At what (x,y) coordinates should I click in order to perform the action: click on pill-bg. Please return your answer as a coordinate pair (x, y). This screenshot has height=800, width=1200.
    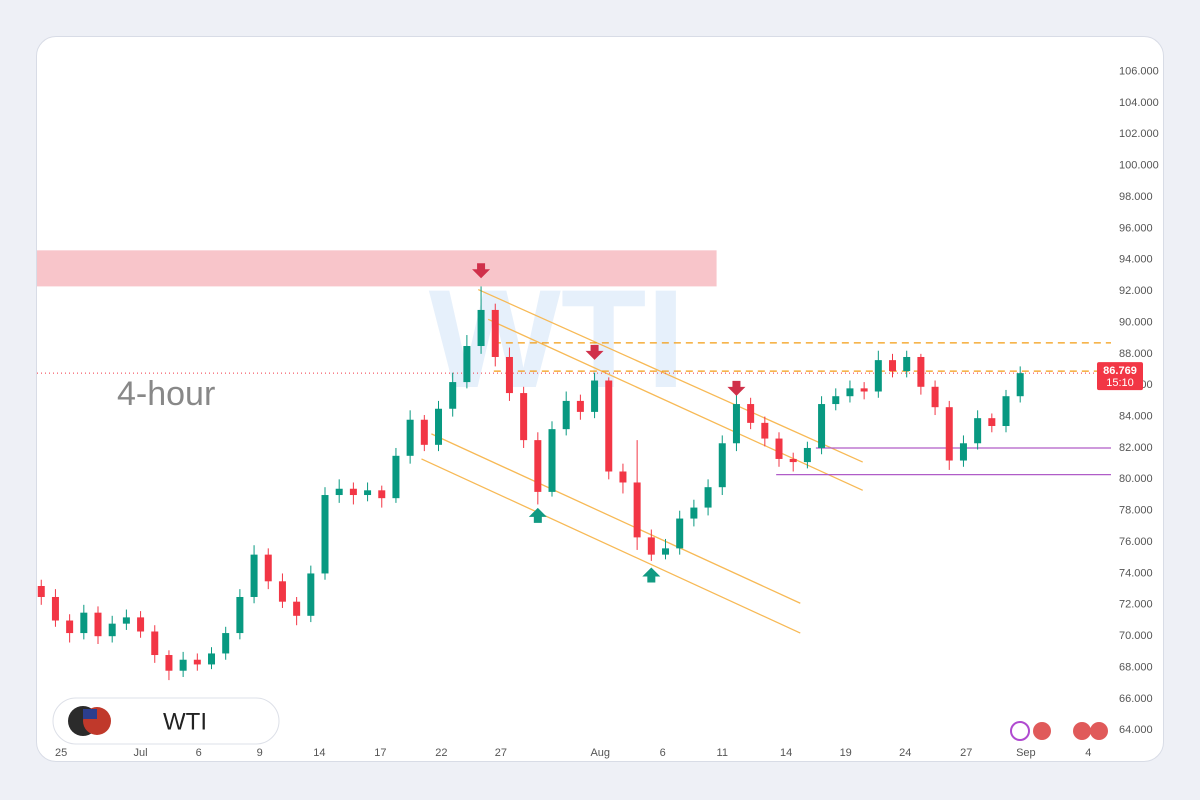
    Looking at the image, I should click on (166, 721).